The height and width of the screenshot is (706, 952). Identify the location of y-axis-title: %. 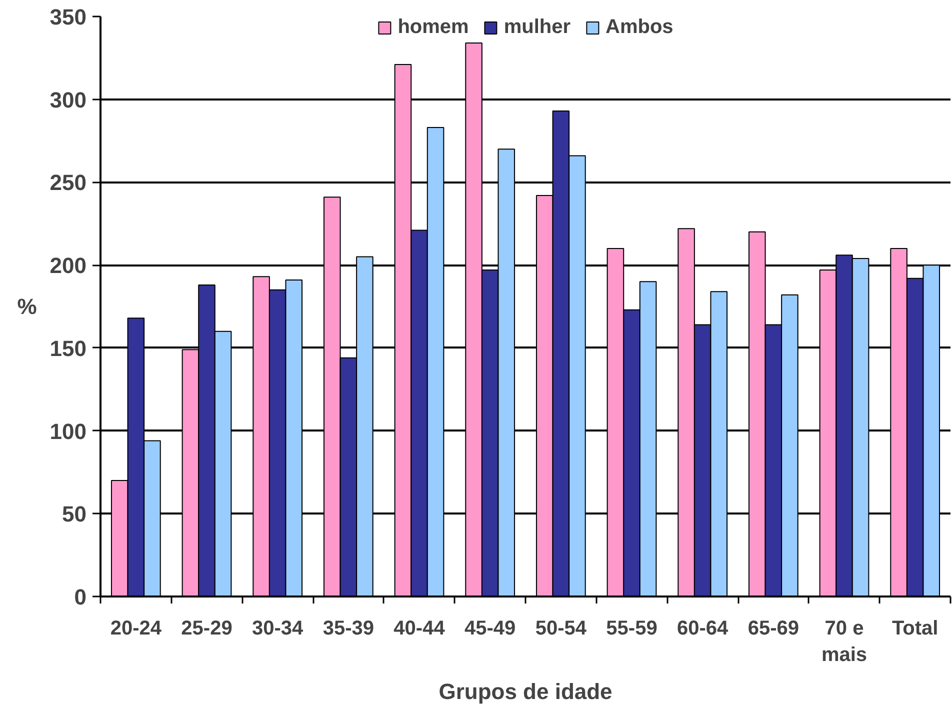
(27, 306).